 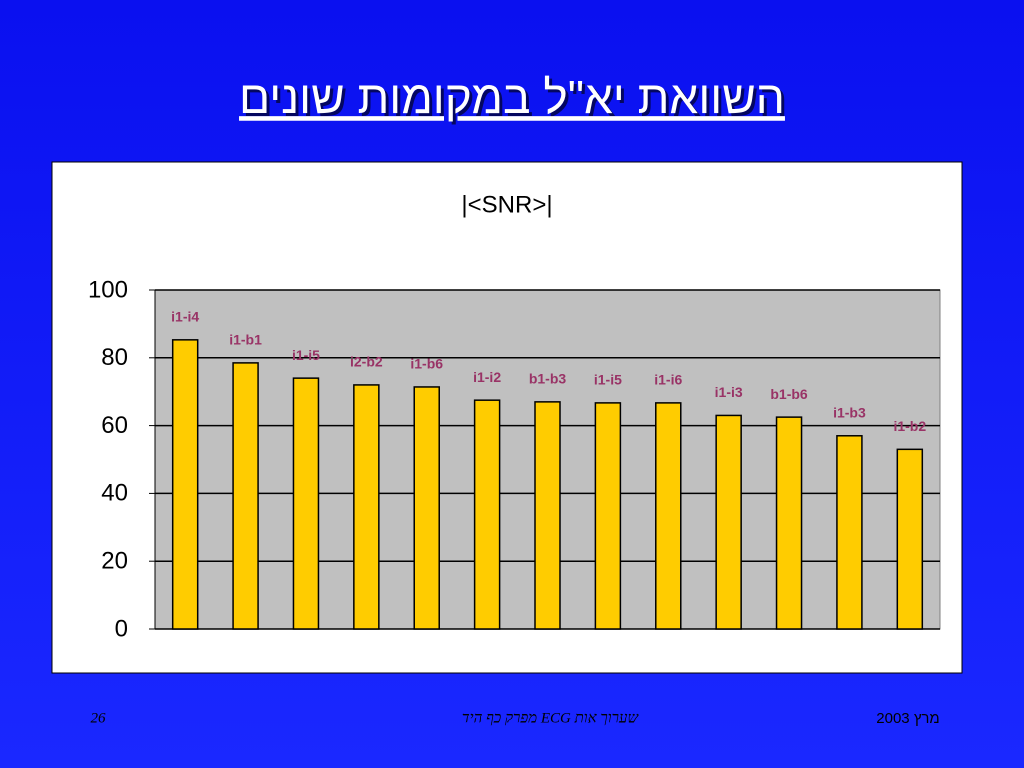 What do you see at coordinates (668, 380) in the screenshot?
I see `bar-label: i1-i6` at bounding box center [668, 380].